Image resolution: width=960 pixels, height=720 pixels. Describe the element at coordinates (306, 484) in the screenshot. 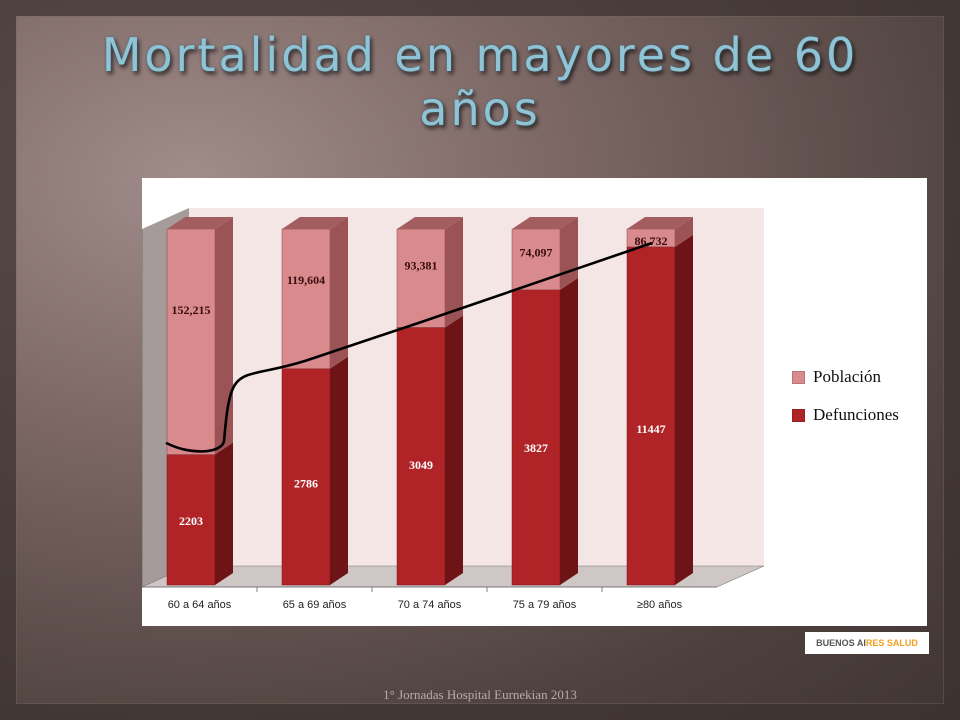

I see `data-label-defunciones: 2786` at that location.